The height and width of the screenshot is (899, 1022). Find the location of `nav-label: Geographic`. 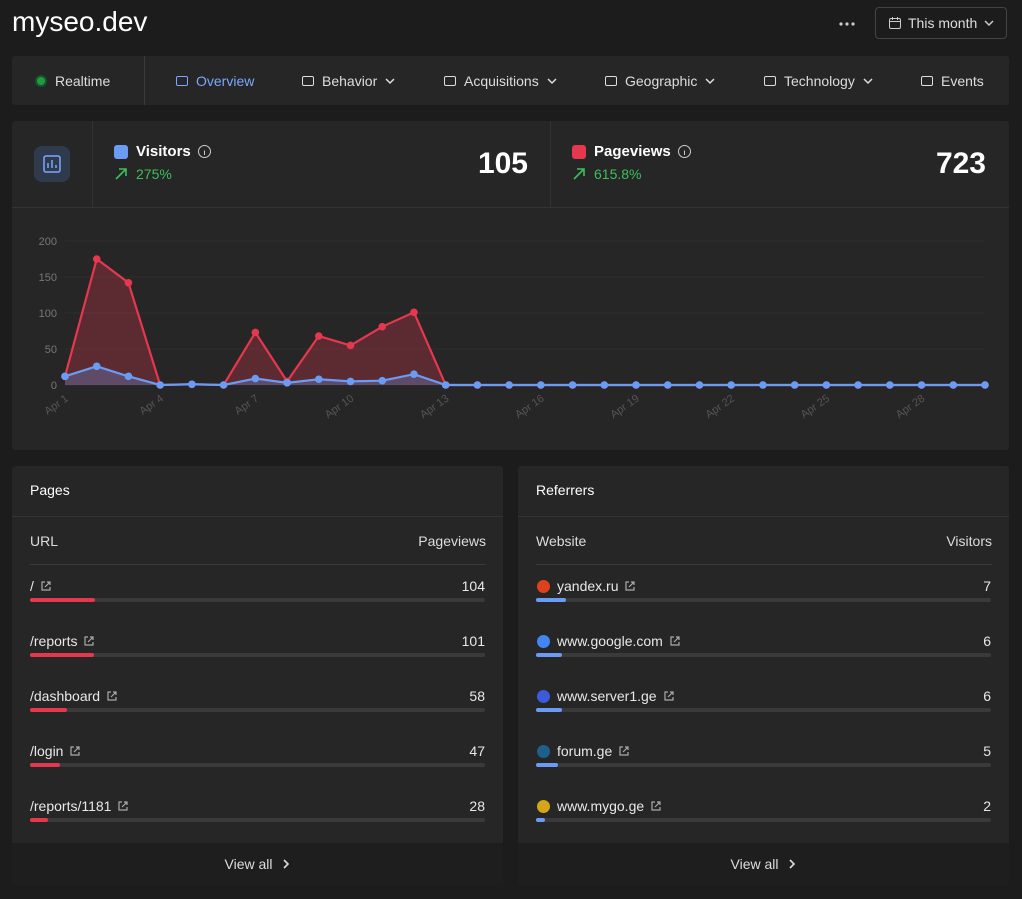

nav-label: Geographic is located at coordinates (661, 80).